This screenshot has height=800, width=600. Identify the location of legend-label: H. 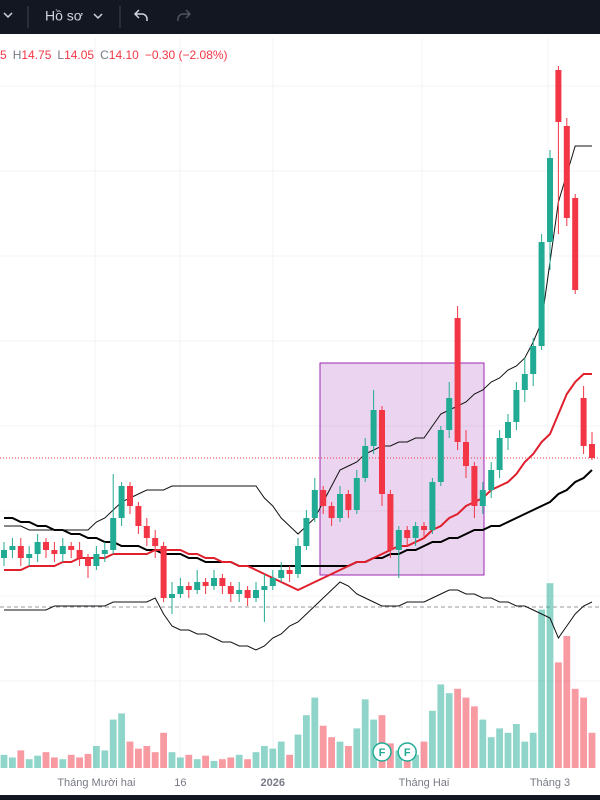
(17, 55).